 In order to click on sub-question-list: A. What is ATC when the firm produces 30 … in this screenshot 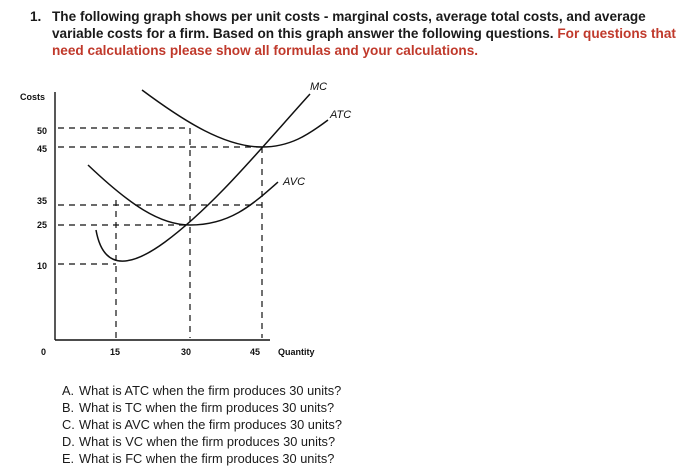, I will do `click(202, 424)`.